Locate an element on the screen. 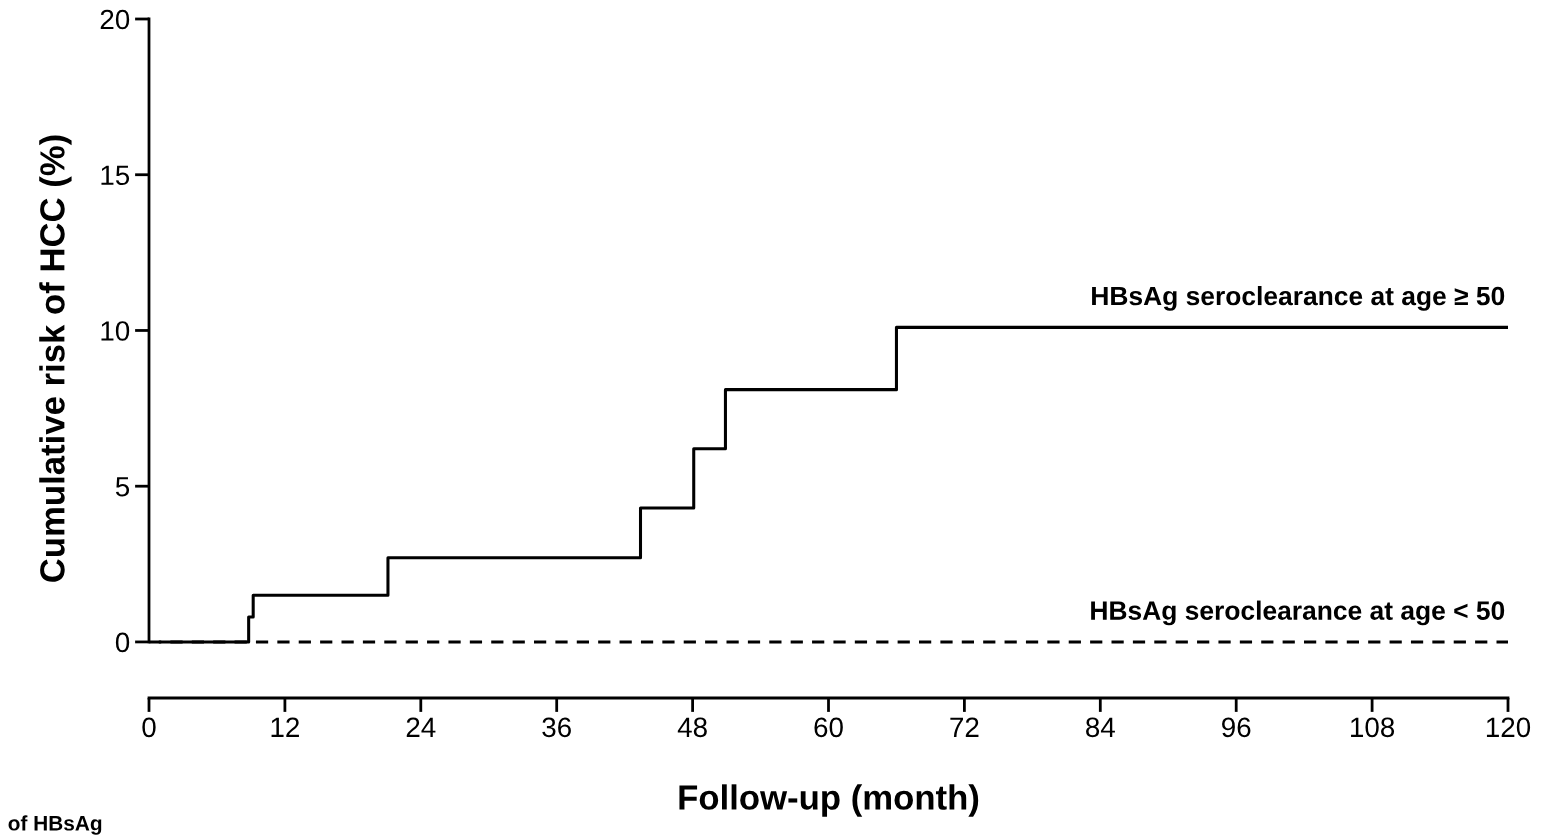 Image resolution: width=1544 pixels, height=839 pixels. y-tick-label: 5 is located at coordinates (122, 487).